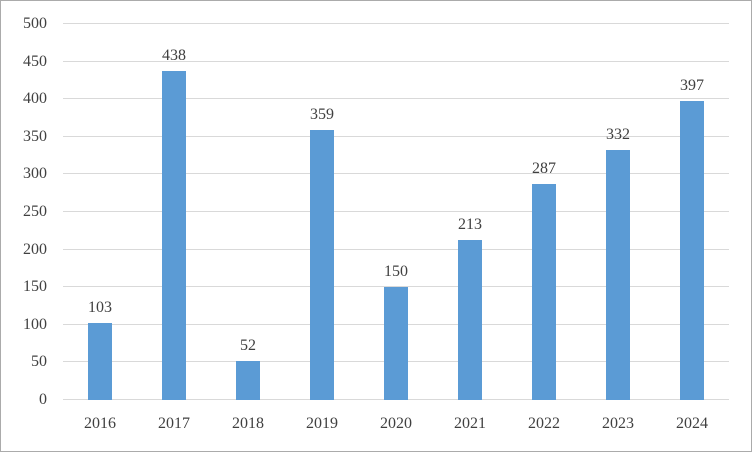 The width and height of the screenshot is (752, 452). I want to click on bar-2016, so click(99, 361).